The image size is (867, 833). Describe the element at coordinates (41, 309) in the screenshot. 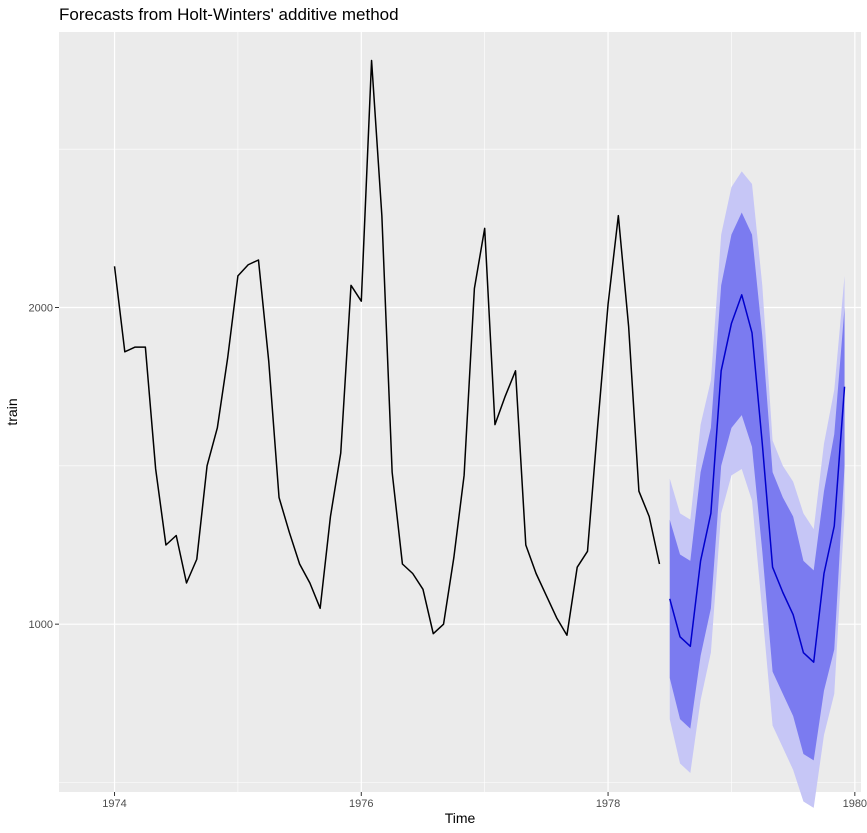

I see `y-tick-label: 2000` at that location.